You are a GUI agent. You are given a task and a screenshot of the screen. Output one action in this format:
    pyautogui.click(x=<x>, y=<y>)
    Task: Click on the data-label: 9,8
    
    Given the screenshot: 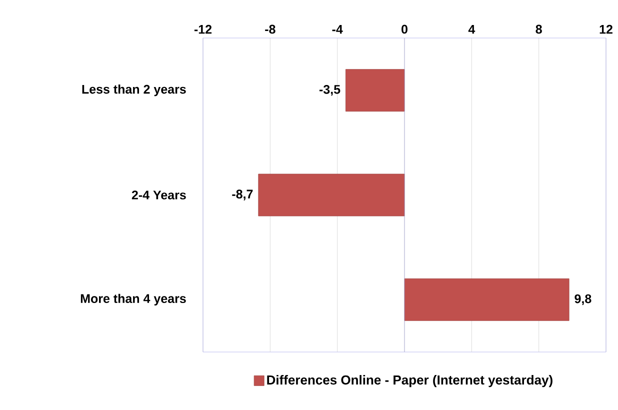 What is the action you would take?
    pyautogui.click(x=583, y=300)
    